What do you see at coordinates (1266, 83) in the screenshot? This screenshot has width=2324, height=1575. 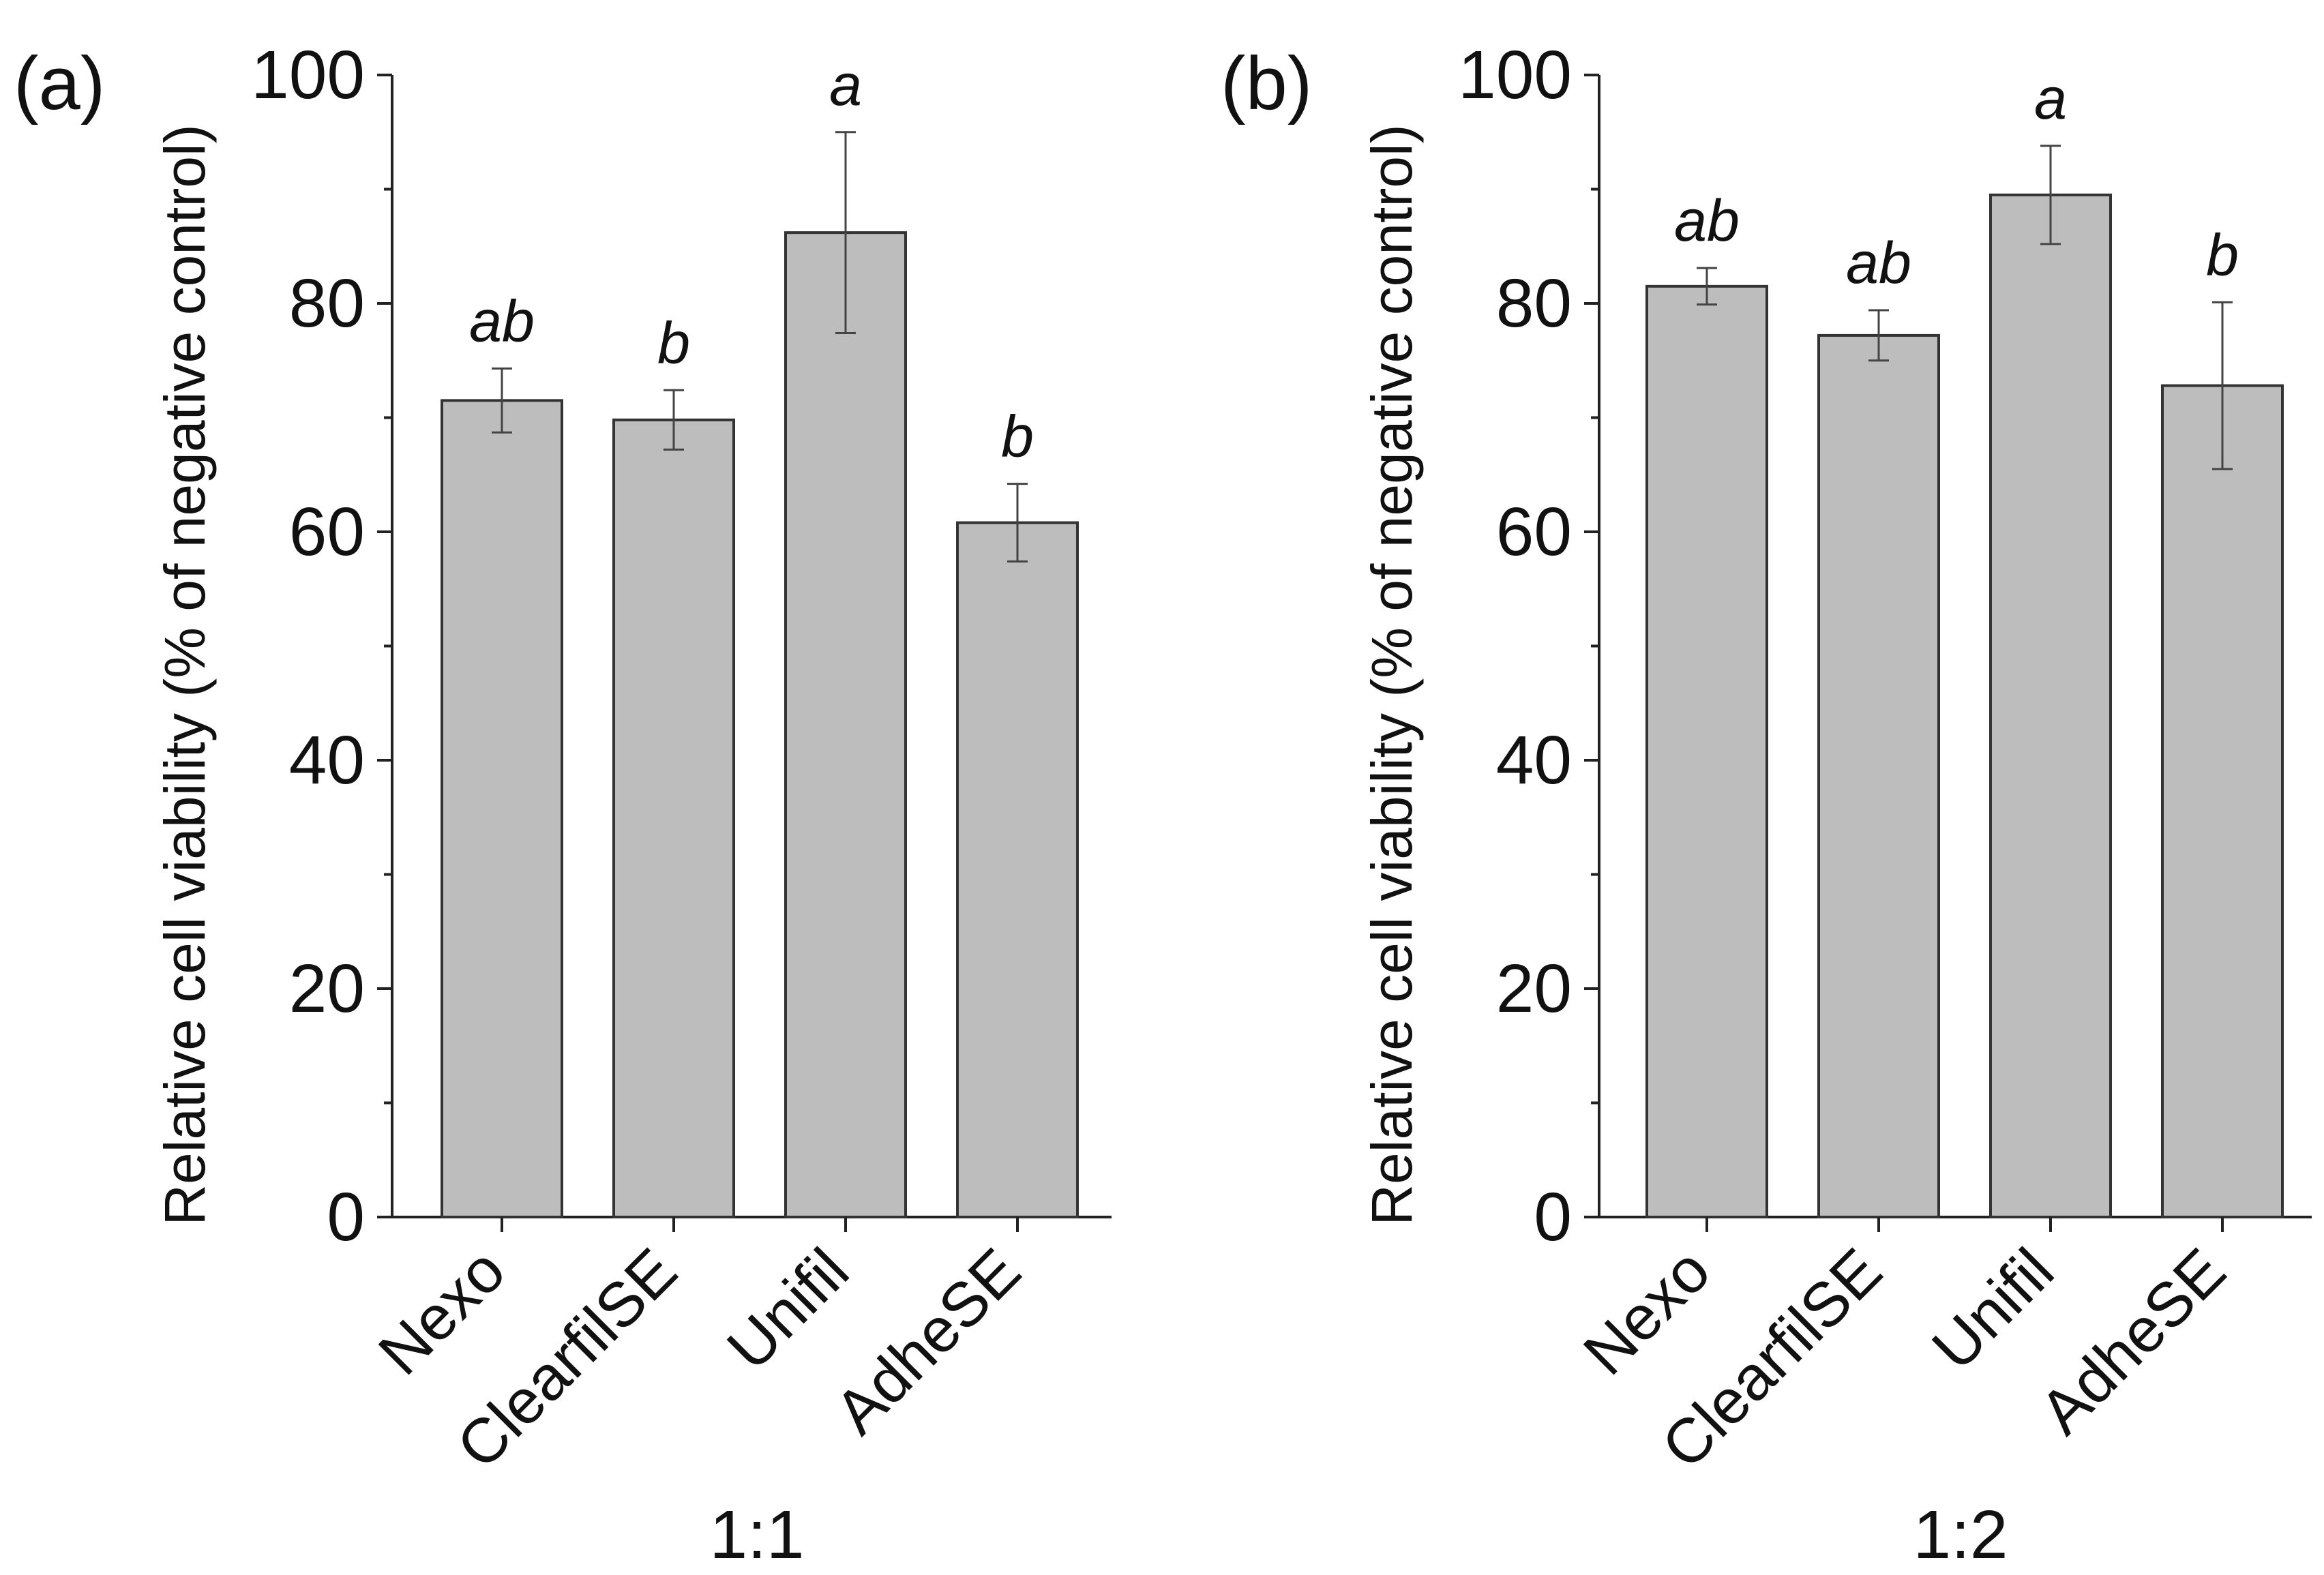 I see `panel-label: (b)` at bounding box center [1266, 83].